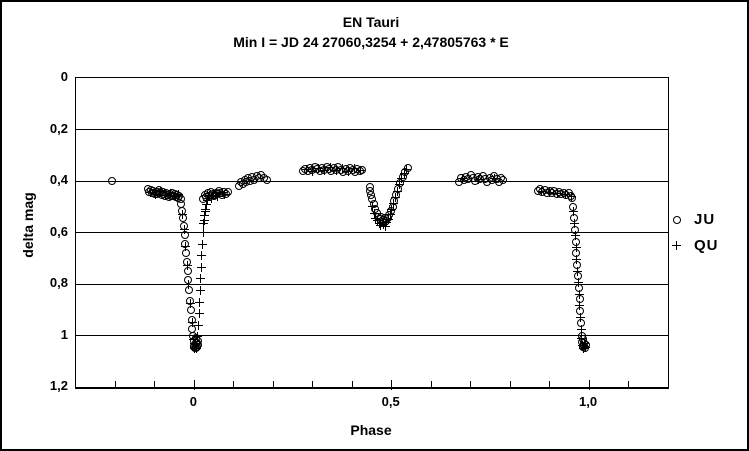 Image resolution: width=749 pixels, height=451 pixels. I want to click on y-tick-label: 0,6, so click(58, 231).